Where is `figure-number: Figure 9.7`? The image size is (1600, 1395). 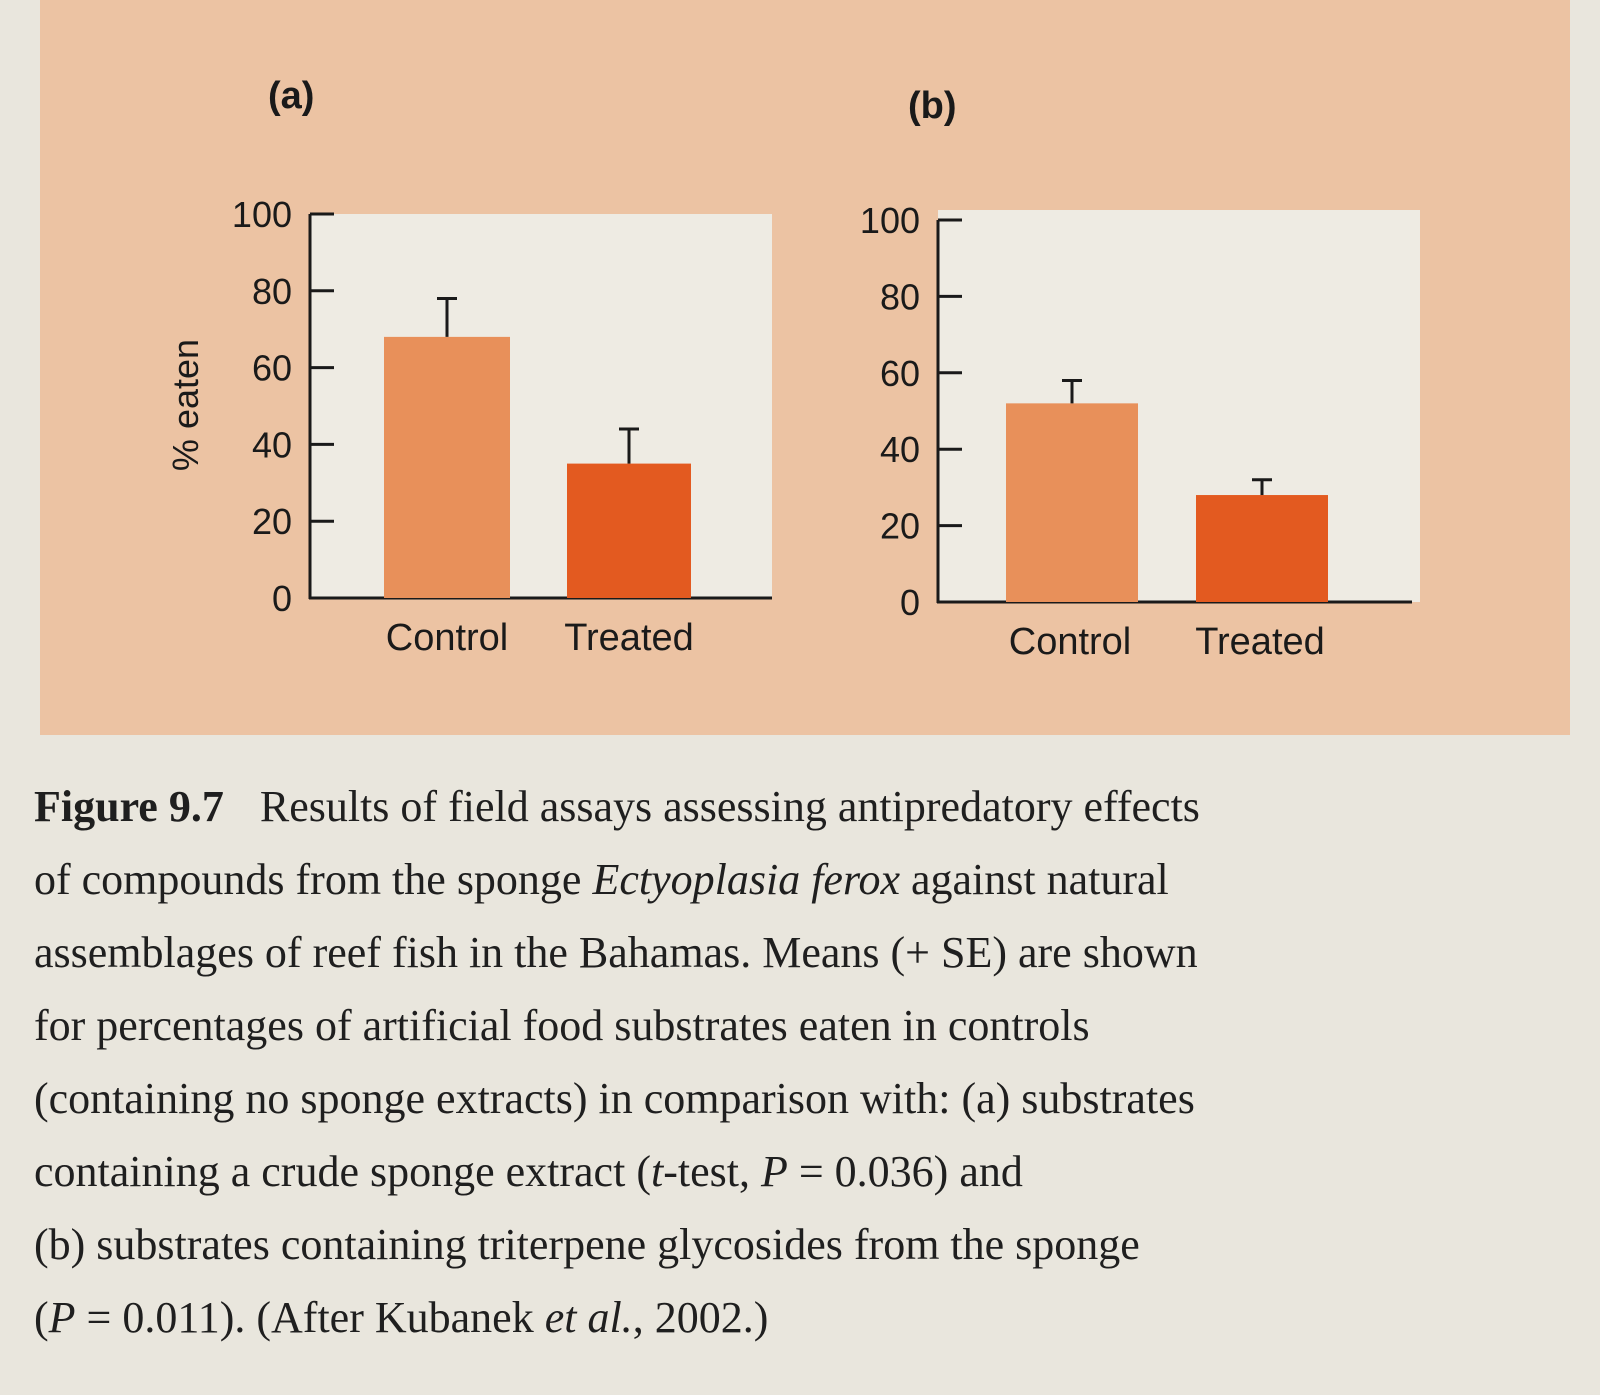
figure-number: Figure 9.7 is located at coordinates (129, 806).